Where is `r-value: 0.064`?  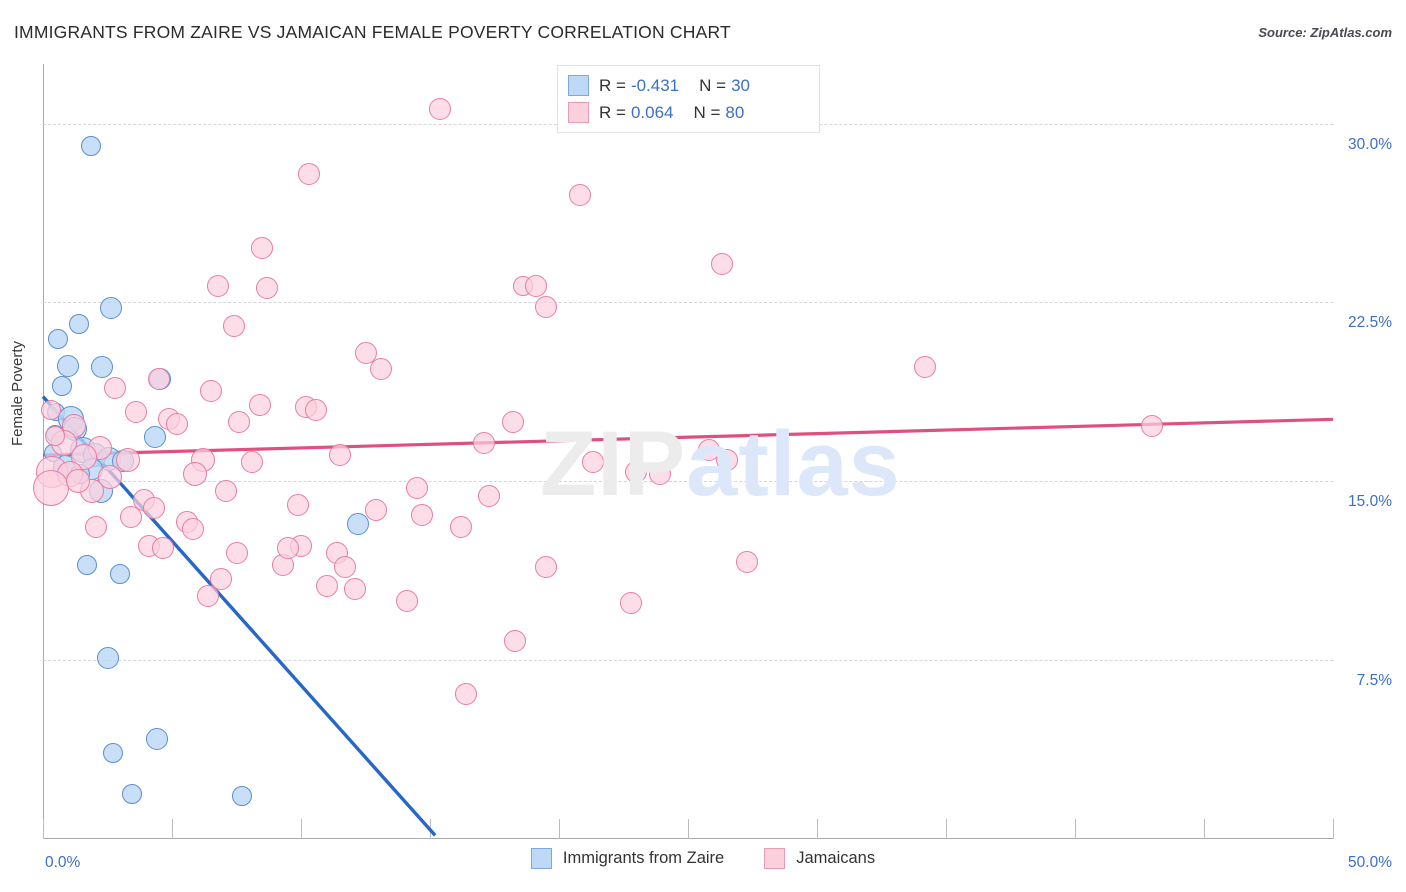
r-value: 0.064 is located at coordinates (652, 112).